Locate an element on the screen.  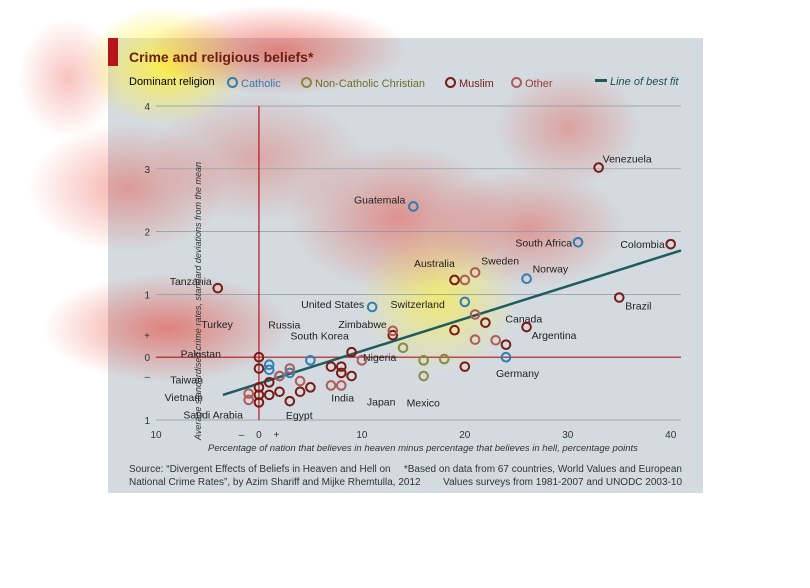
legend-label-muslim: Muslim is located at coordinates (476, 84).